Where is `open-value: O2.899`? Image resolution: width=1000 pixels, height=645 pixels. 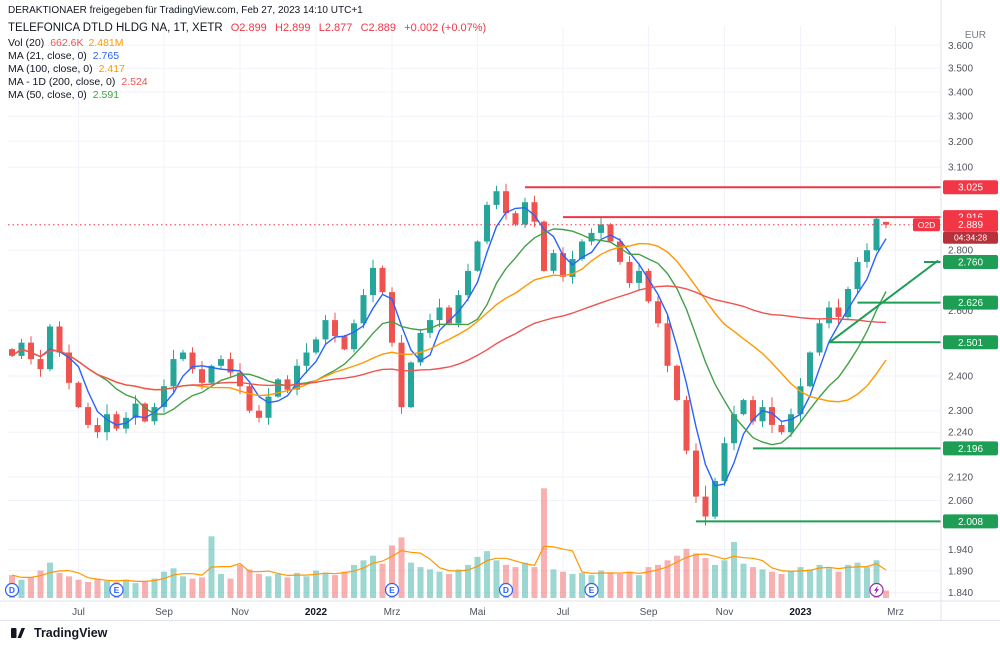
open-value: O2.899 is located at coordinates (248, 28).